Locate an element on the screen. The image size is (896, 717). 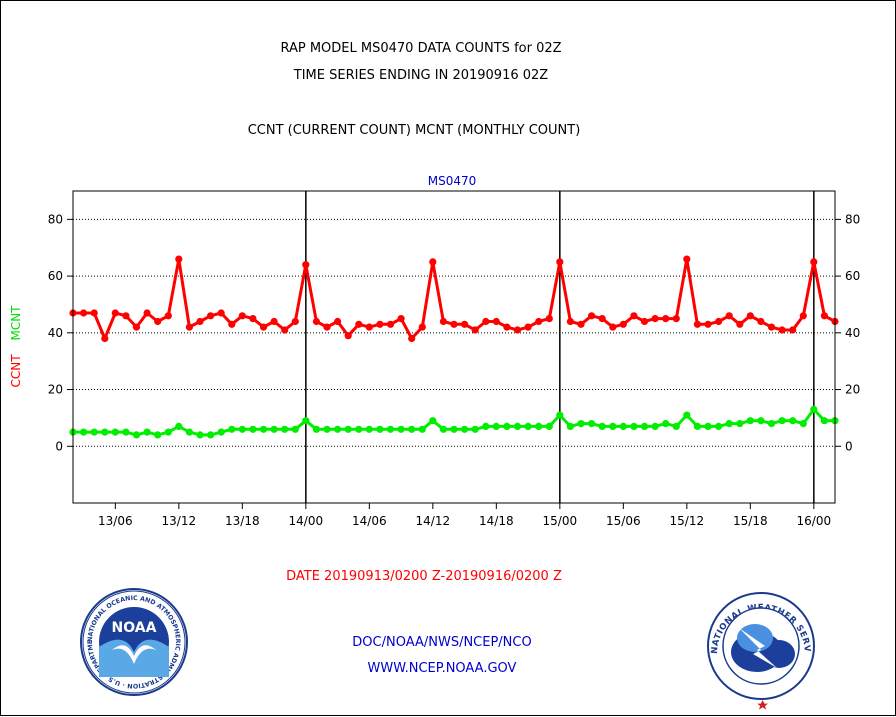
chart-title-line-1: RAP MODEL MS0470 DATA COUNTS for 02Z is located at coordinates (420, 48).